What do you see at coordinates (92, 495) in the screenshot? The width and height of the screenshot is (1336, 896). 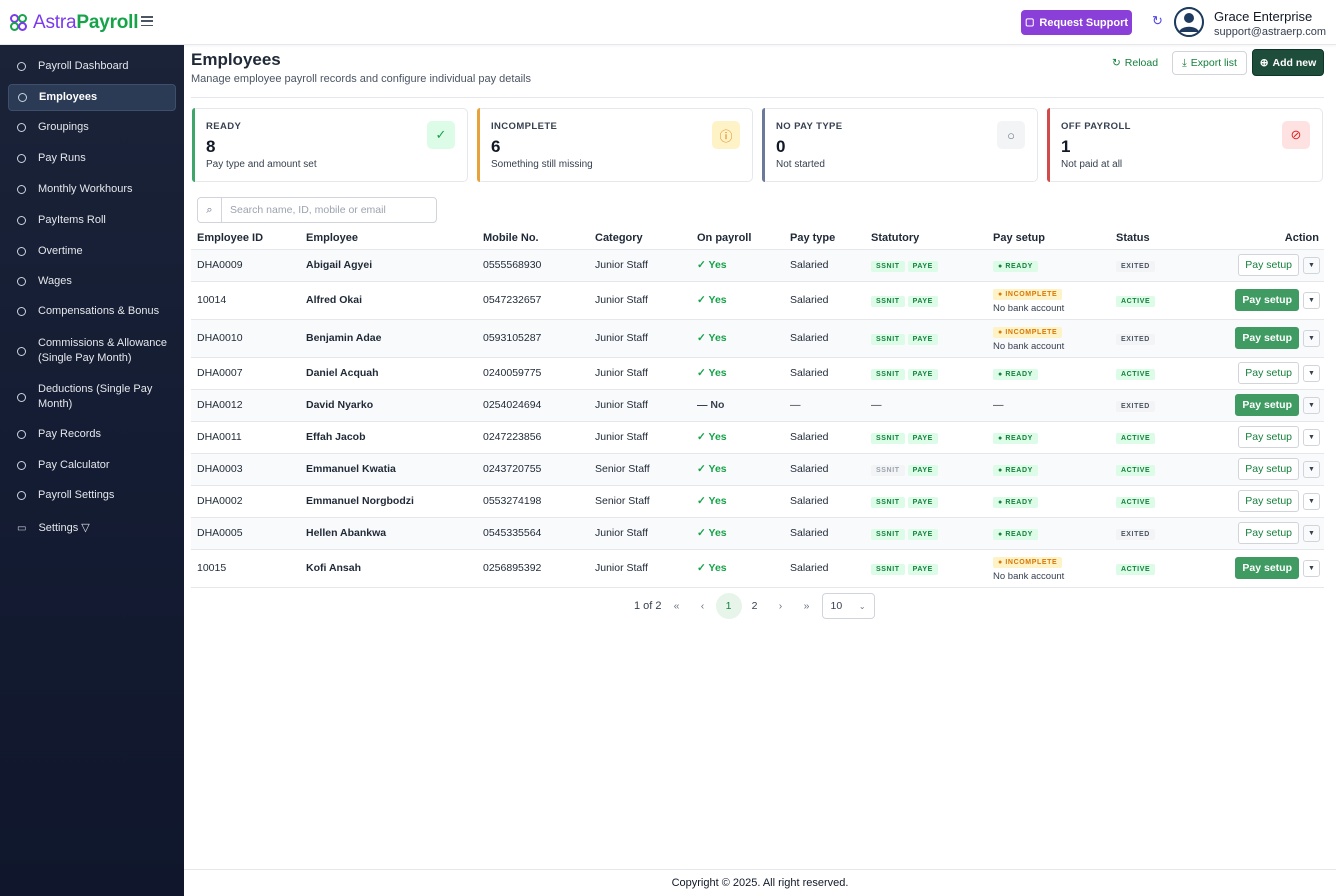 I see `sidebar-item-payroll-settings: Payroll Settings` at bounding box center [92, 495].